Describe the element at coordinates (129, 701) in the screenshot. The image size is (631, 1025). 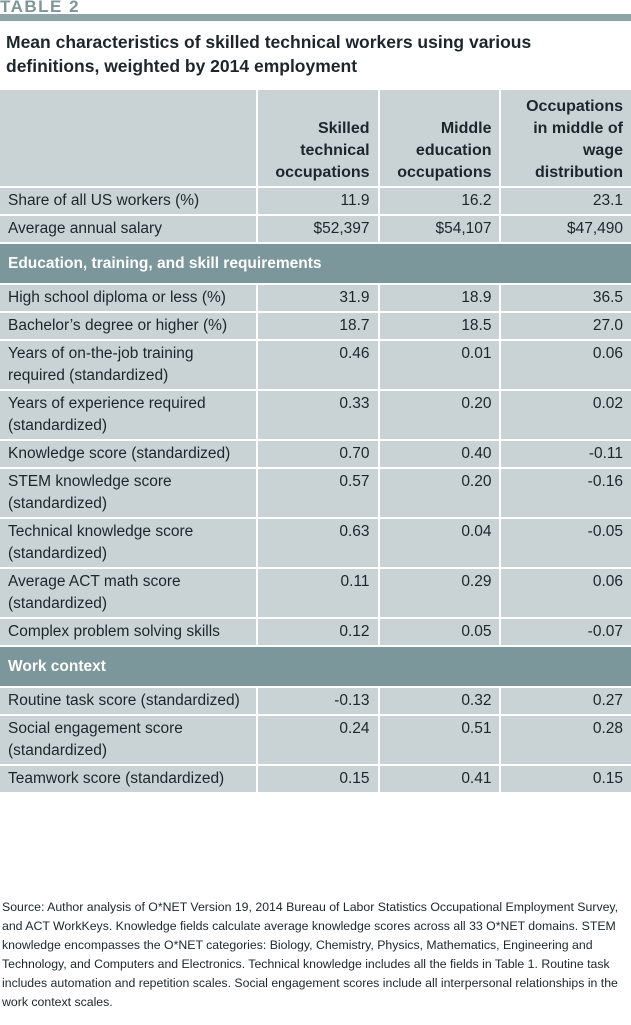
I see `row-label: Routine task score (standardized)` at that location.